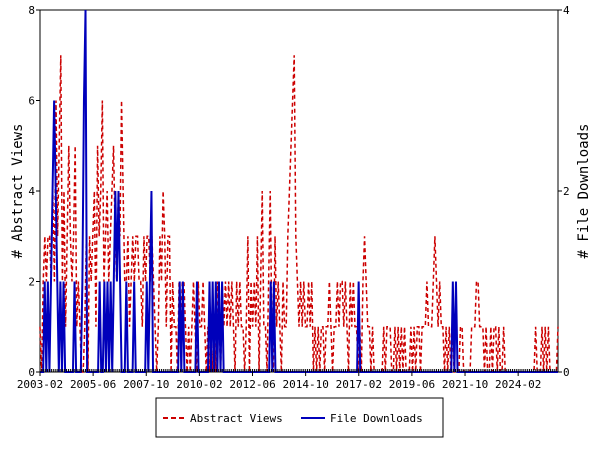  Describe the element at coordinates (376, 418) in the screenshot. I see `legend-label-file-downloads: File Downloads` at that location.